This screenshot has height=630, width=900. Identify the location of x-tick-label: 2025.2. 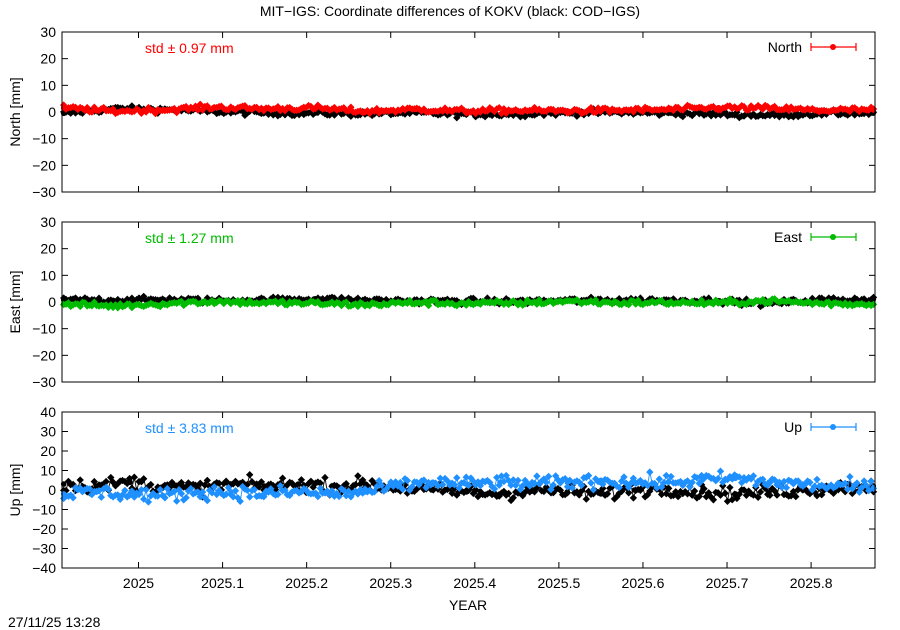
(306, 583).